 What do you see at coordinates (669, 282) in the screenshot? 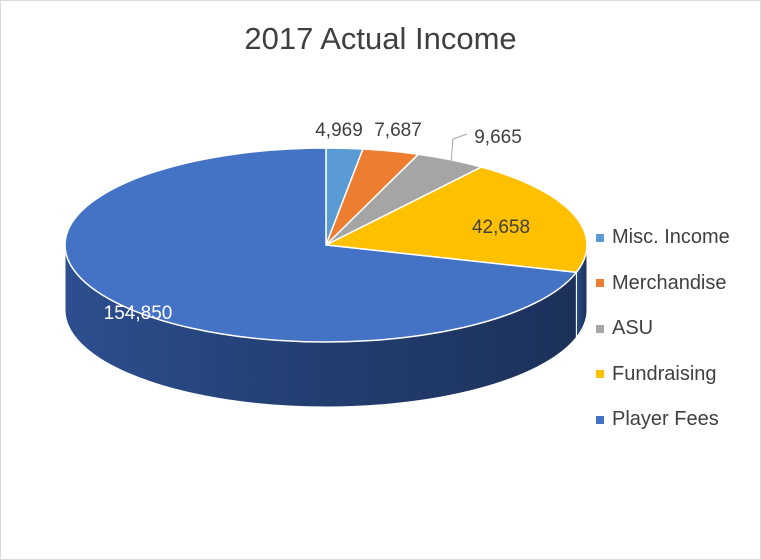
I see `legend-label: Merchandise` at bounding box center [669, 282].